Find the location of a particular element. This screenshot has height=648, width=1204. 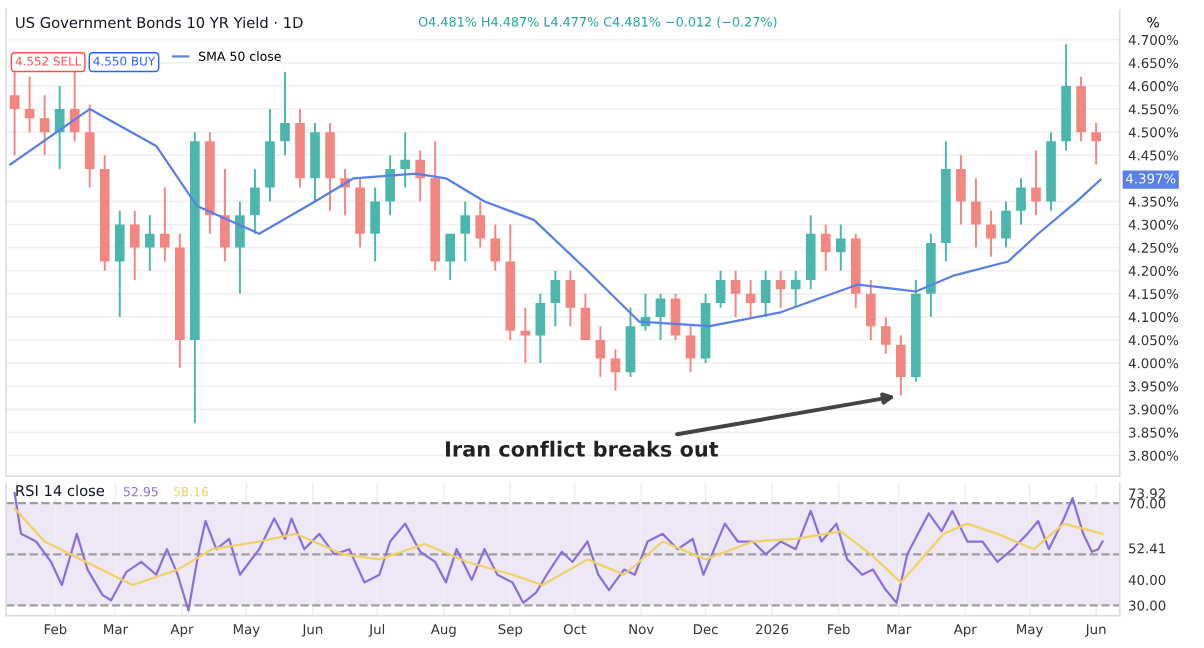

line-series is located at coordinates (558, 547).